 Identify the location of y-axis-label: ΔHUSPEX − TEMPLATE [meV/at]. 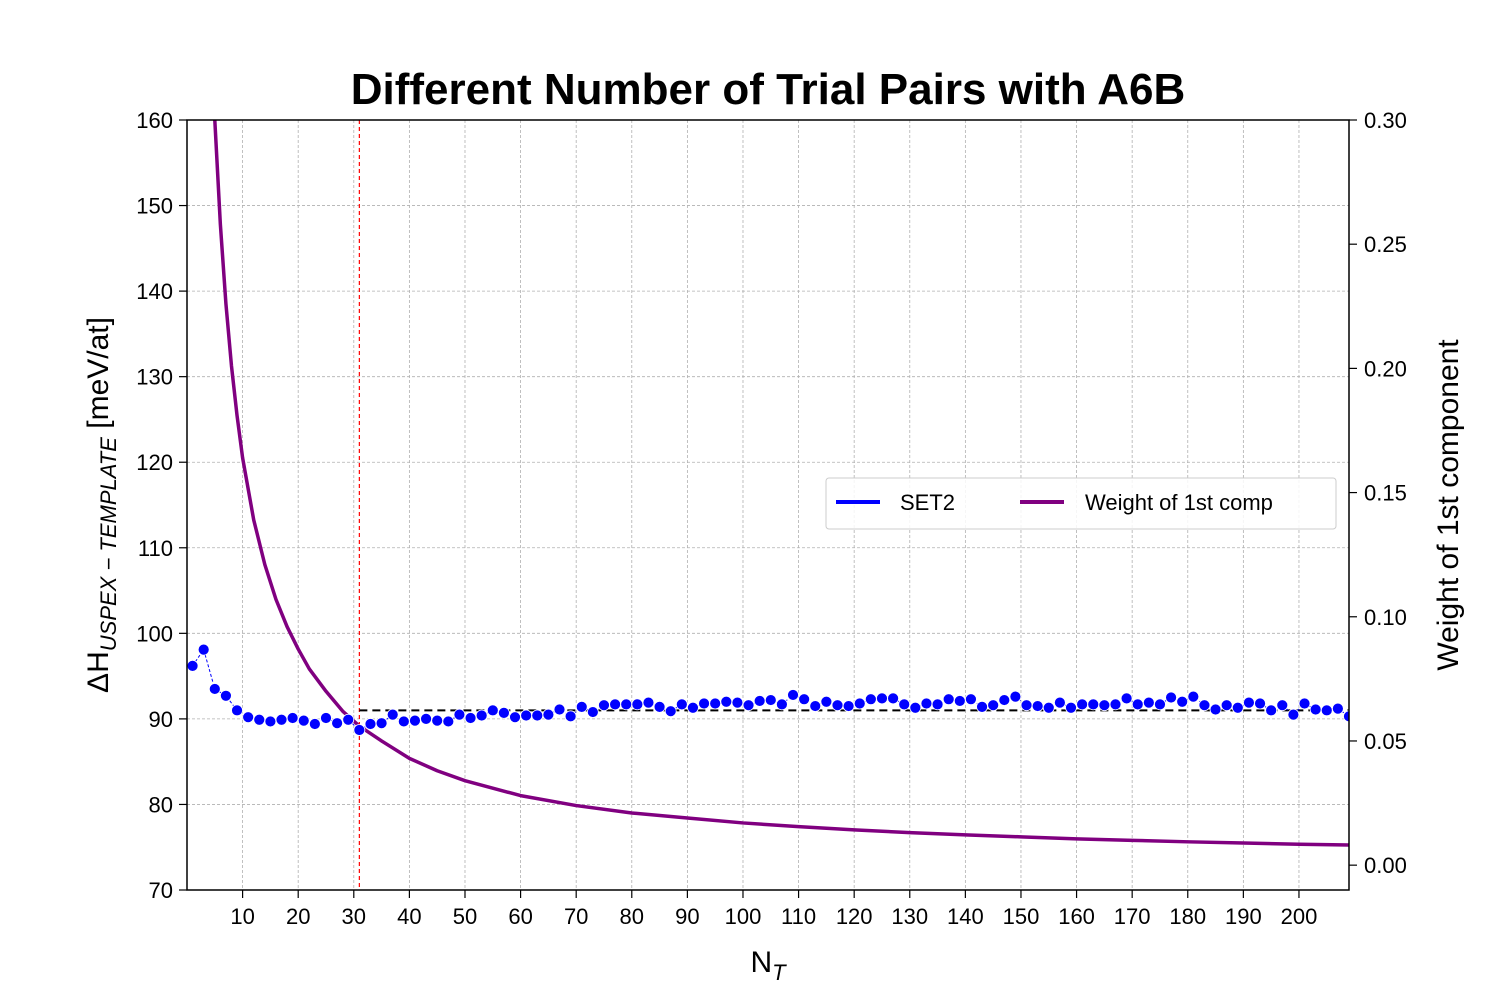
(101, 505).